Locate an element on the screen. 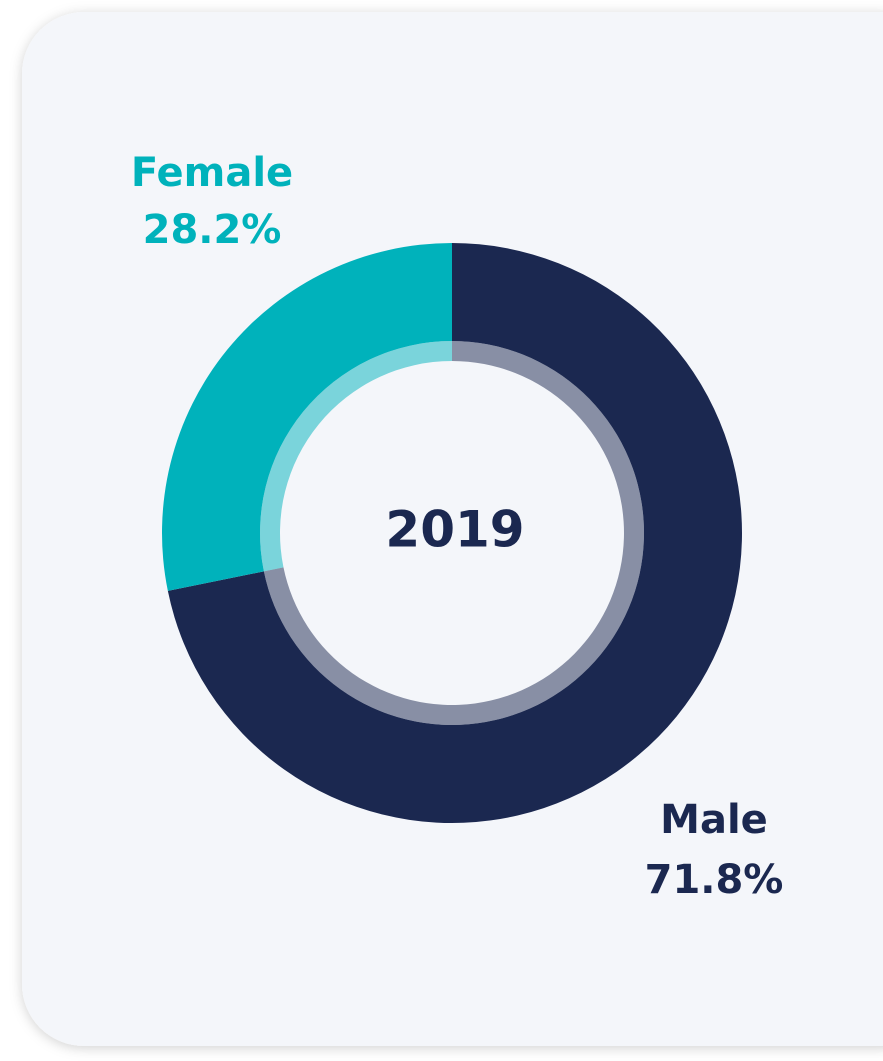  inner-ring-segment is located at coordinates (356, 456).